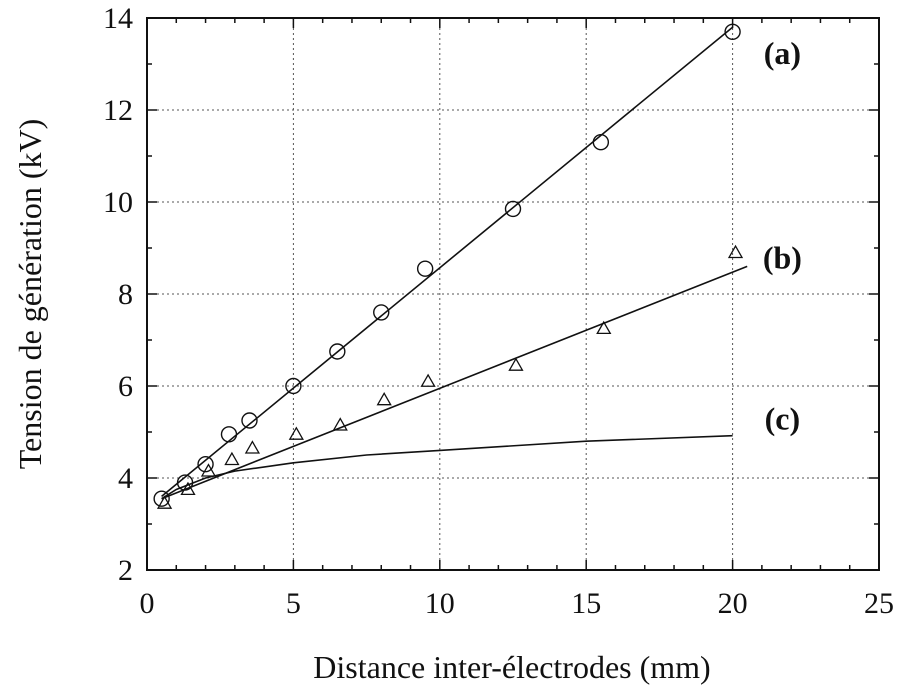 This screenshot has height=693, width=900. I want to click on series-b-tag: (b), so click(782, 258).